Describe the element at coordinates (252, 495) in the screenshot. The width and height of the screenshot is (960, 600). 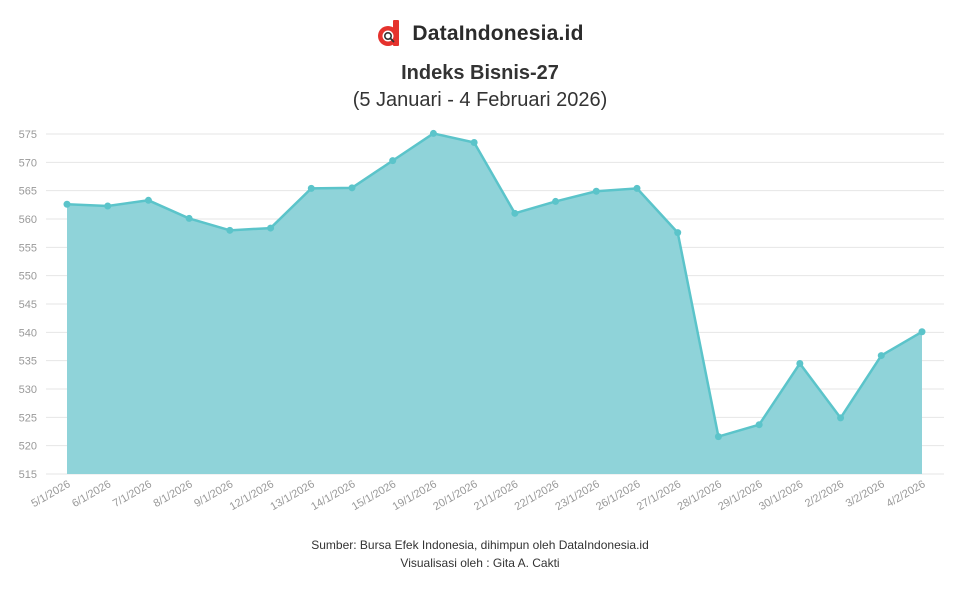
I see `x-tick-label: 12/1/2026` at that location.